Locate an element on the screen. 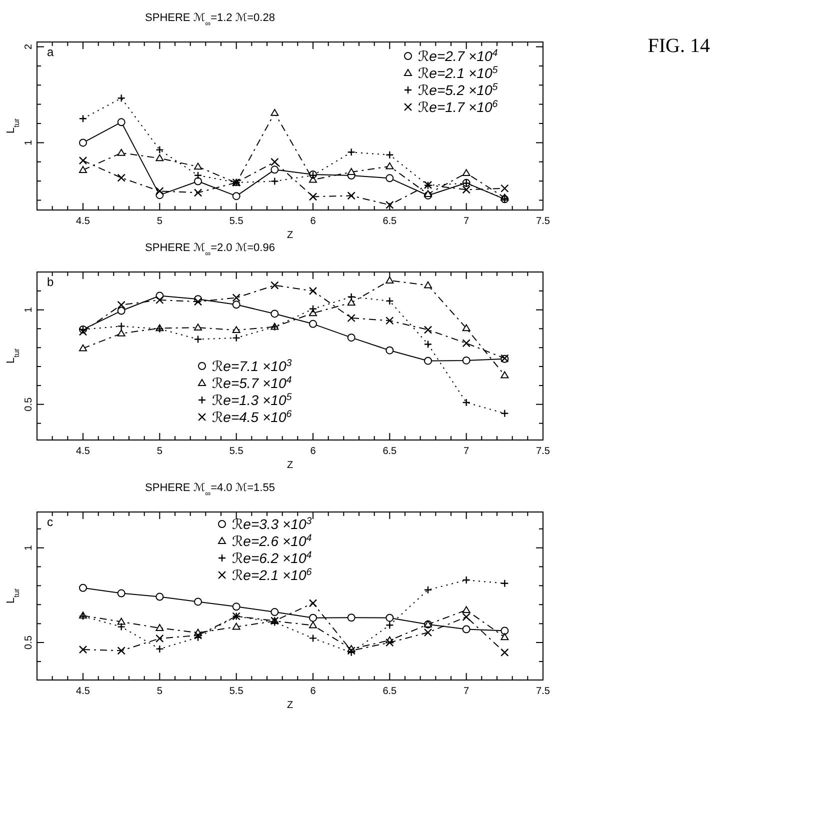 This screenshot has height=820, width=820. legend-label: ℛe=1.7 ×10$^{6}$ is located at coordinates (458, 106).